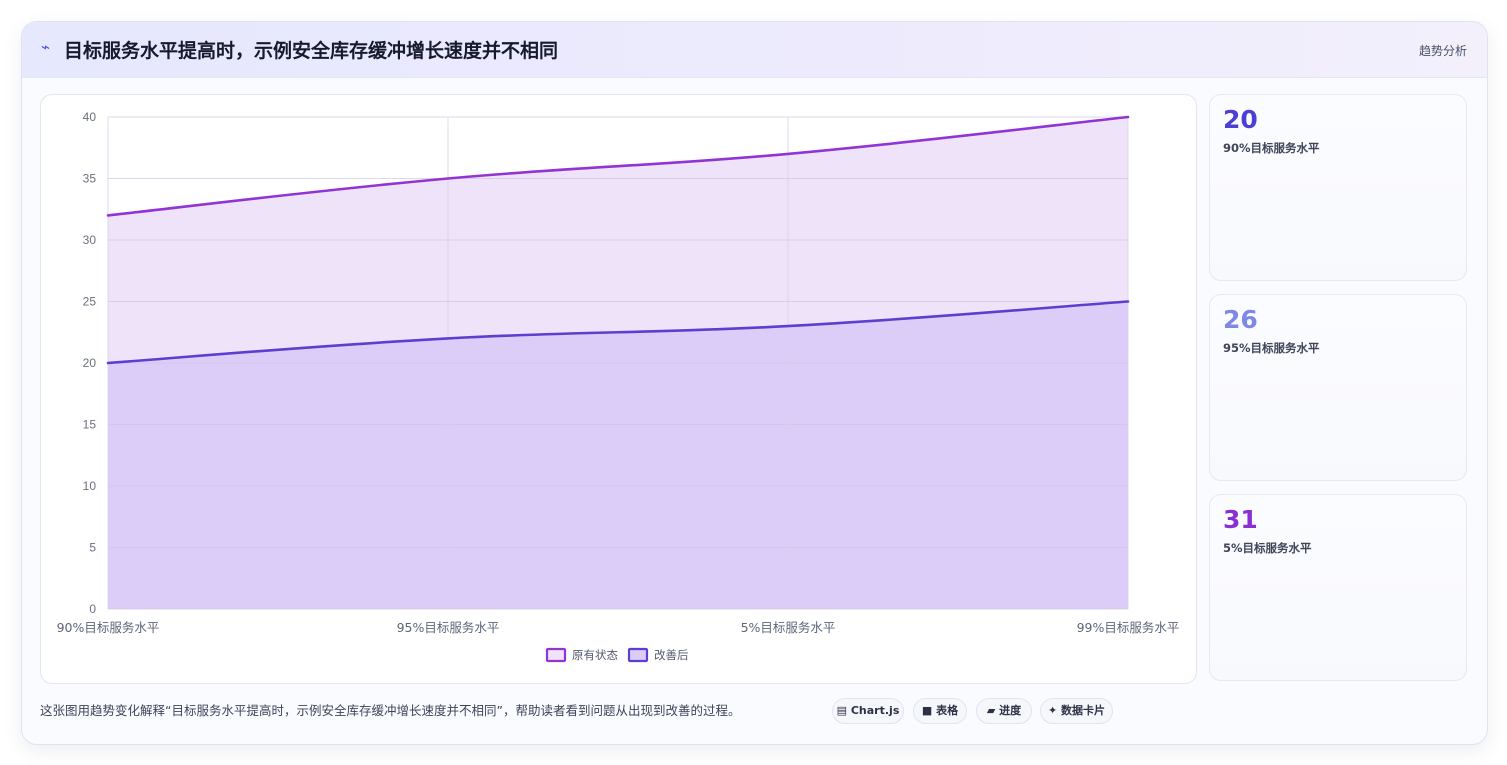 The image size is (1507, 765). Describe the element at coordinates (90, 486) in the screenshot. I see `y-tick-label: 10` at that location.